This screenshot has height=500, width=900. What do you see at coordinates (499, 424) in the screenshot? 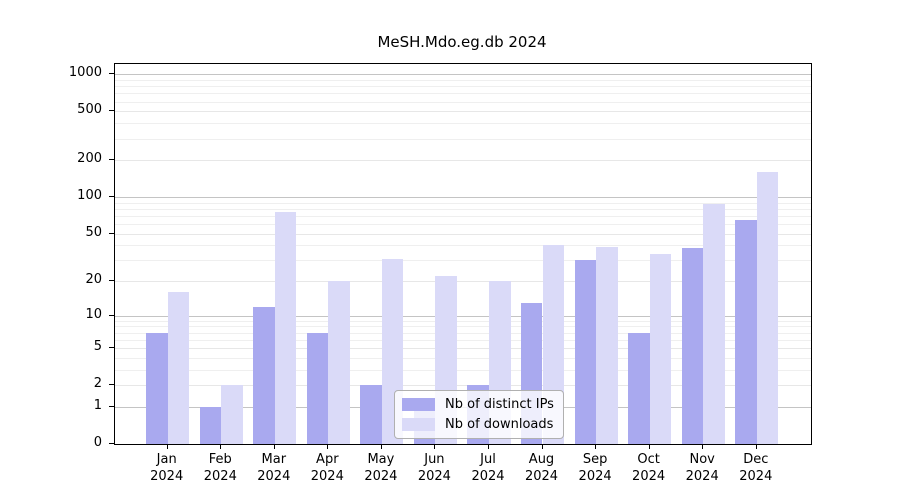
I see `legend-label-downloads: Nb of downloads` at bounding box center [499, 424].